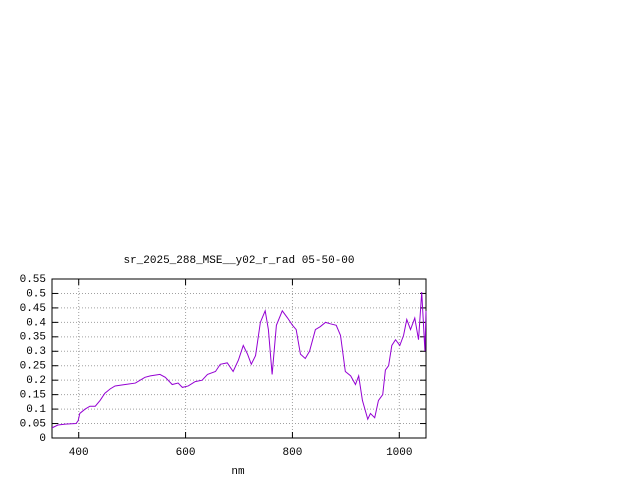  Describe the element at coordinates (33, 338) in the screenshot. I see `y-tick-label: 0.35` at that location.